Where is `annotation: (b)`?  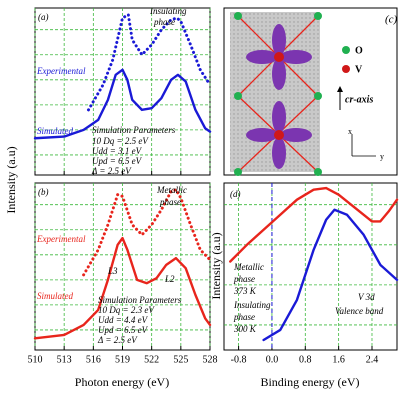
annotation: (b) is located at coordinates (43, 192).